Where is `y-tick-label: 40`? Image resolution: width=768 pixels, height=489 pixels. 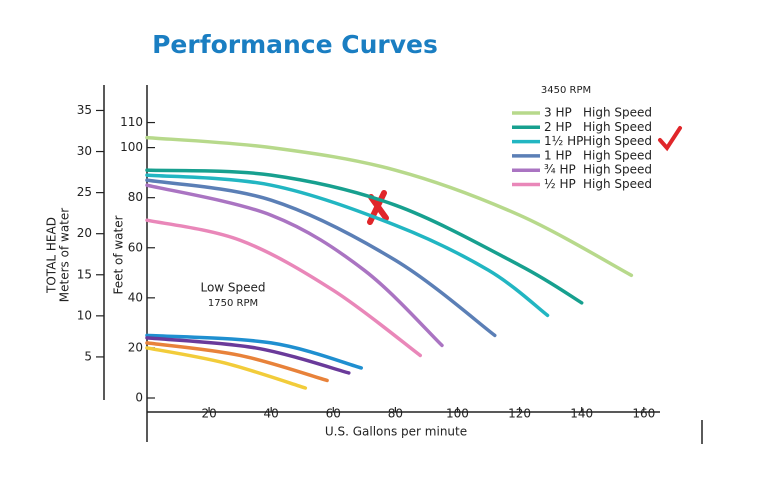 y-tick-label: 40 is located at coordinates (135, 297).